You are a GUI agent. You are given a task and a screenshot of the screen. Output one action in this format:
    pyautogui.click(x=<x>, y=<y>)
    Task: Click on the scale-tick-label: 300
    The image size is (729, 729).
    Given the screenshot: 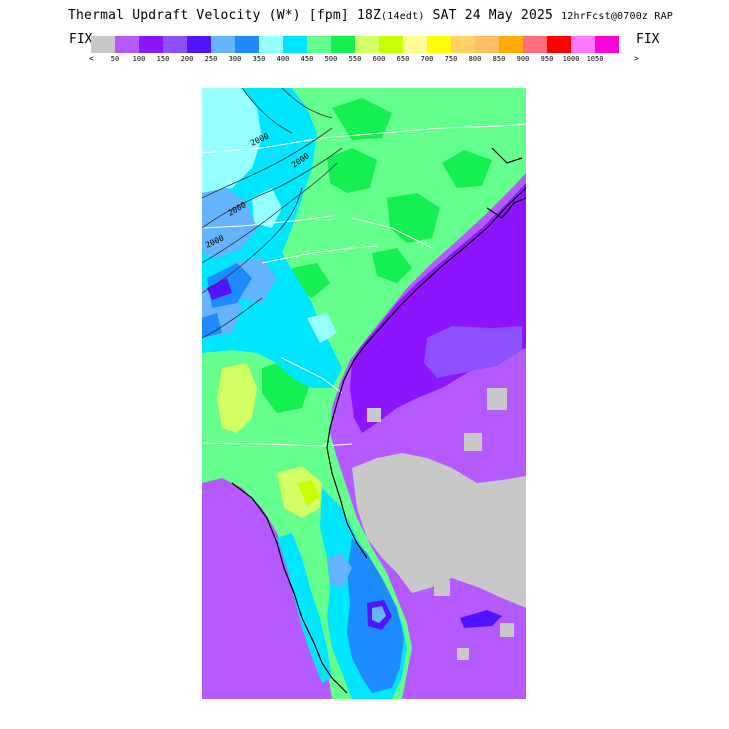 What is the action you would take?
    pyautogui.click(x=235, y=59)
    